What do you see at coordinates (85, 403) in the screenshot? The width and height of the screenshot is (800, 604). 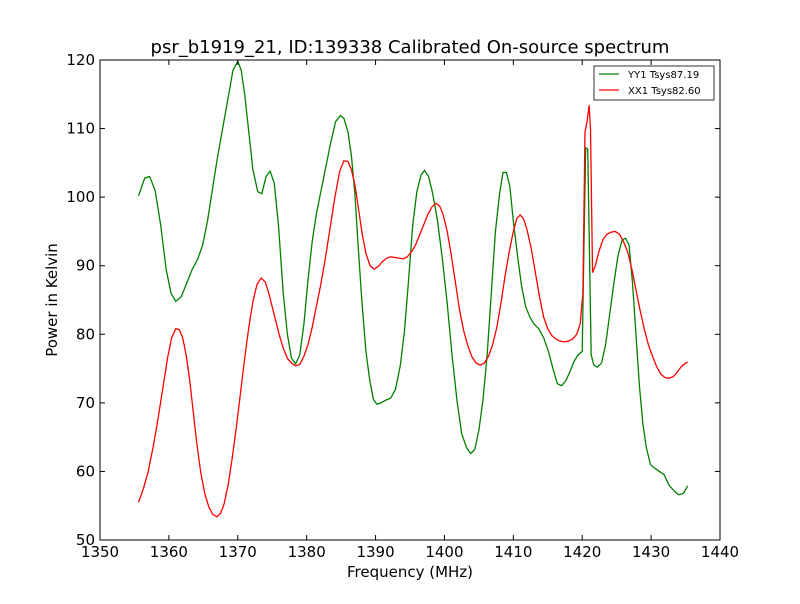 I see `y-tick-label: 70` at bounding box center [85, 403].